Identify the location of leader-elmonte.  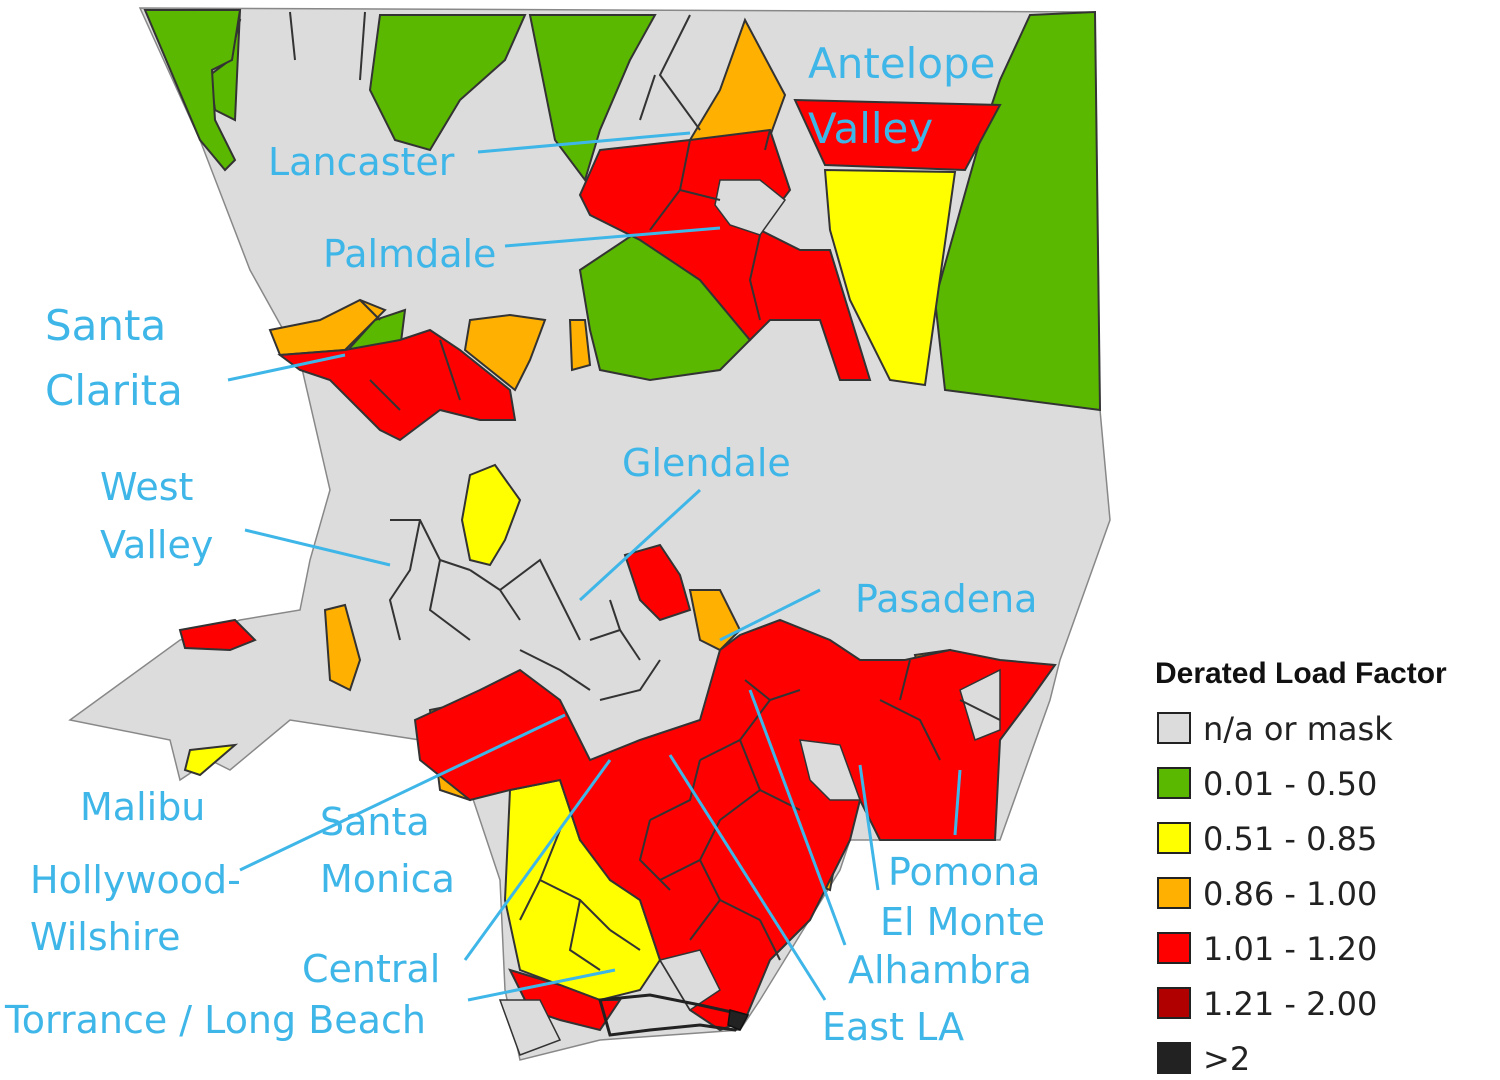
(957, 802).